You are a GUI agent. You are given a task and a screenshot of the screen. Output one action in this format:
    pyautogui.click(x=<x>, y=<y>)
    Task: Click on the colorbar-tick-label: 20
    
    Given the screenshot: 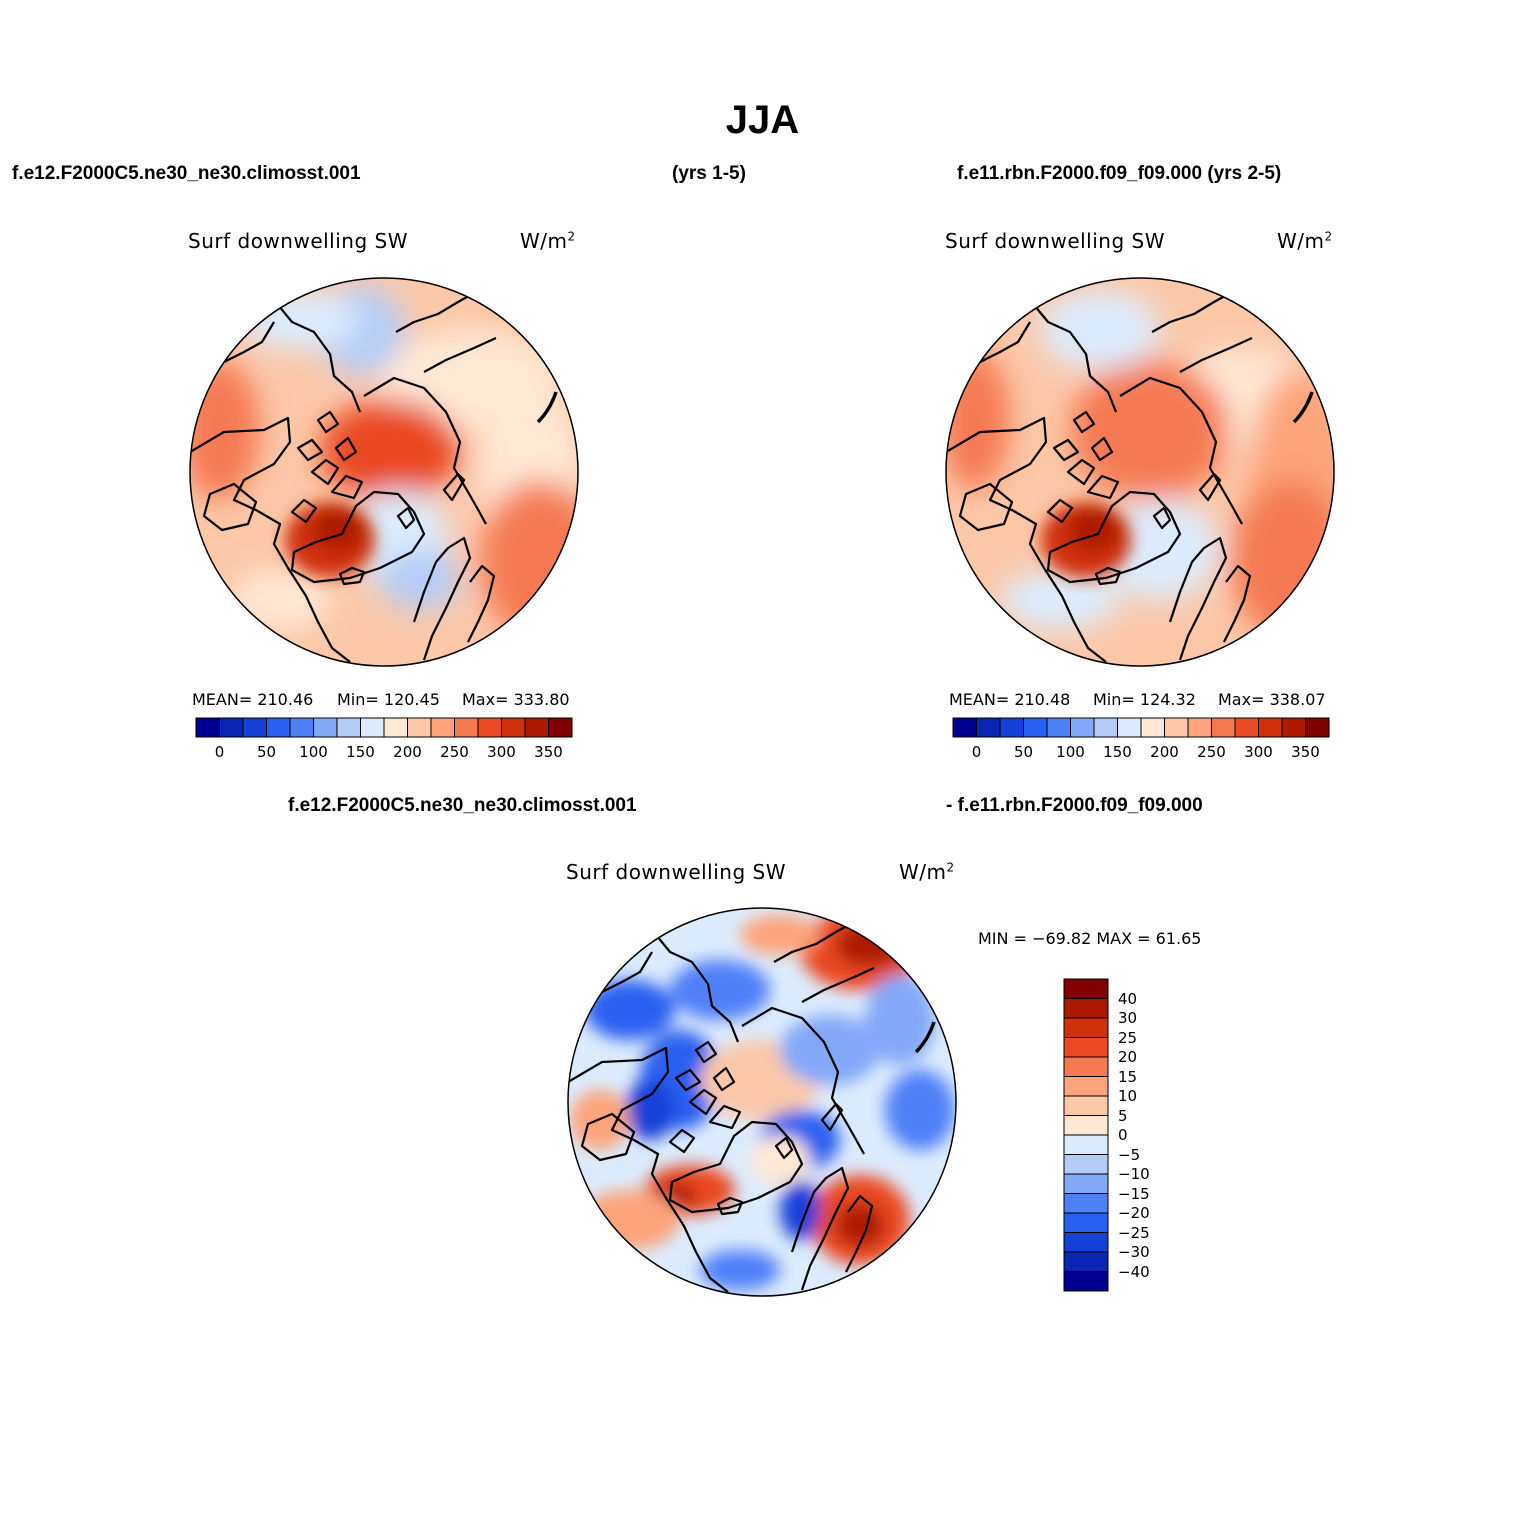 What is the action you would take?
    pyautogui.click(x=1128, y=1057)
    